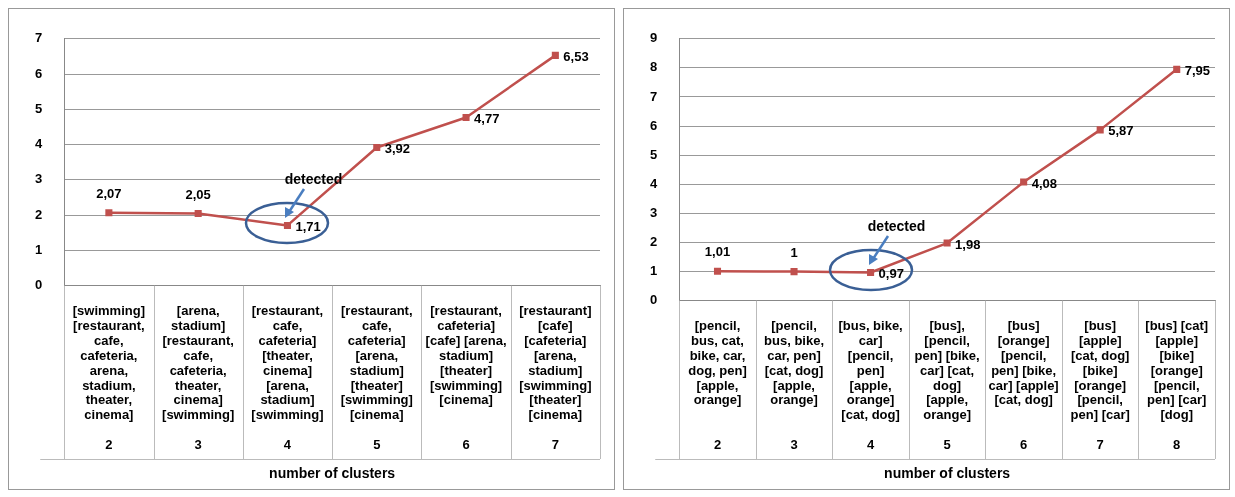 The width and height of the screenshot is (1235, 497). Describe the element at coordinates (198, 194) in the screenshot. I see `data-label: 2,05` at that location.